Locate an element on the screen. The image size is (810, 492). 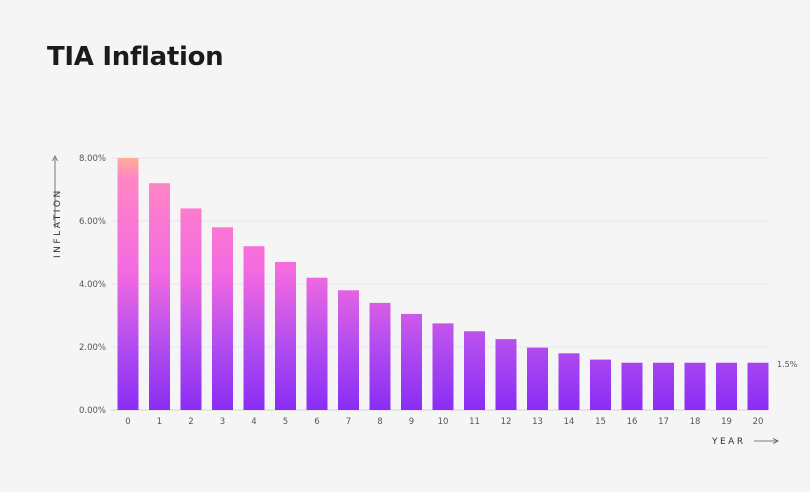
x-tick-label: 7 is located at coordinates (348, 422).